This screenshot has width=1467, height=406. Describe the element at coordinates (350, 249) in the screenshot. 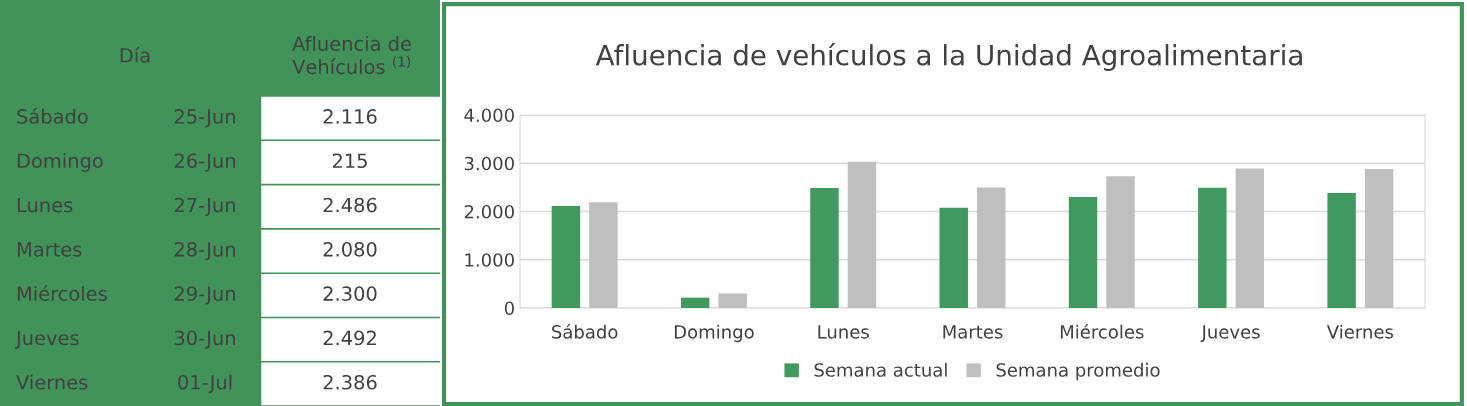

I see `text: 2.080` at that location.